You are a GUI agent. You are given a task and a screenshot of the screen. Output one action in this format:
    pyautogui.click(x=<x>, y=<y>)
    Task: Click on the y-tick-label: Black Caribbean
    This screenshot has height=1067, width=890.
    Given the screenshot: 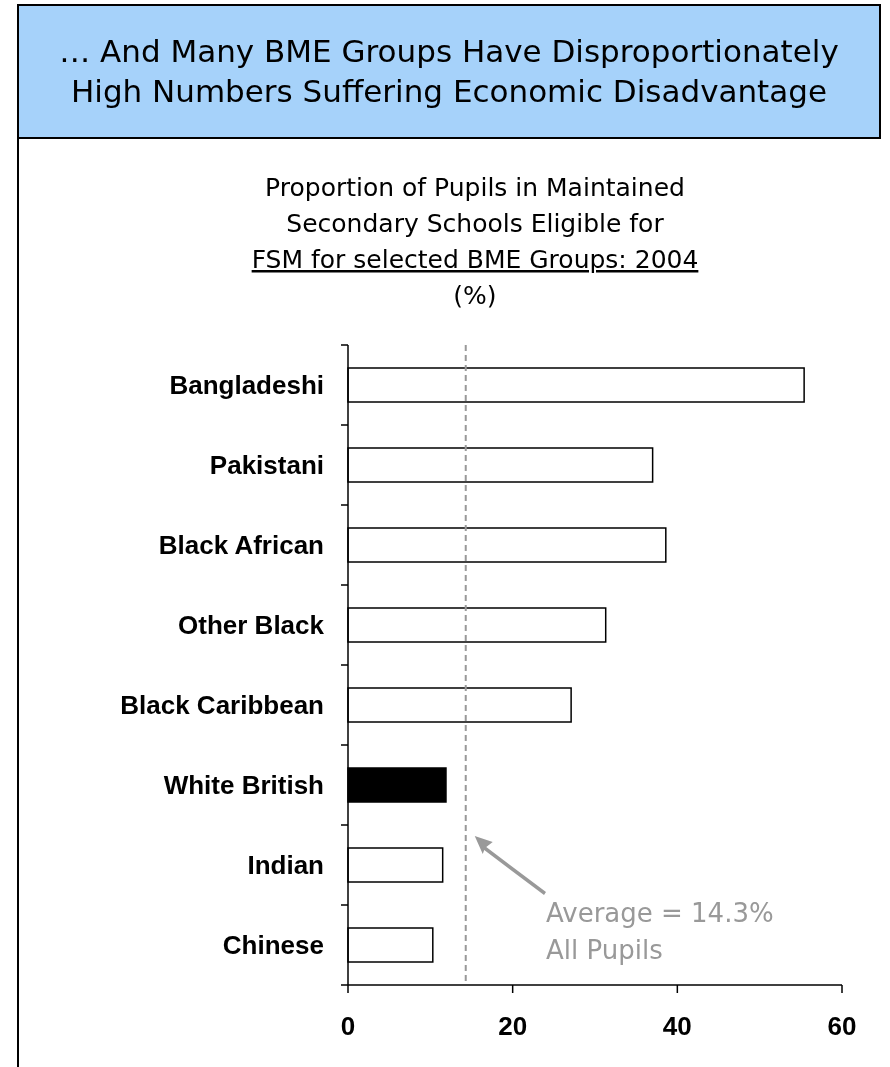 What is the action you would take?
    pyautogui.click(x=222, y=705)
    